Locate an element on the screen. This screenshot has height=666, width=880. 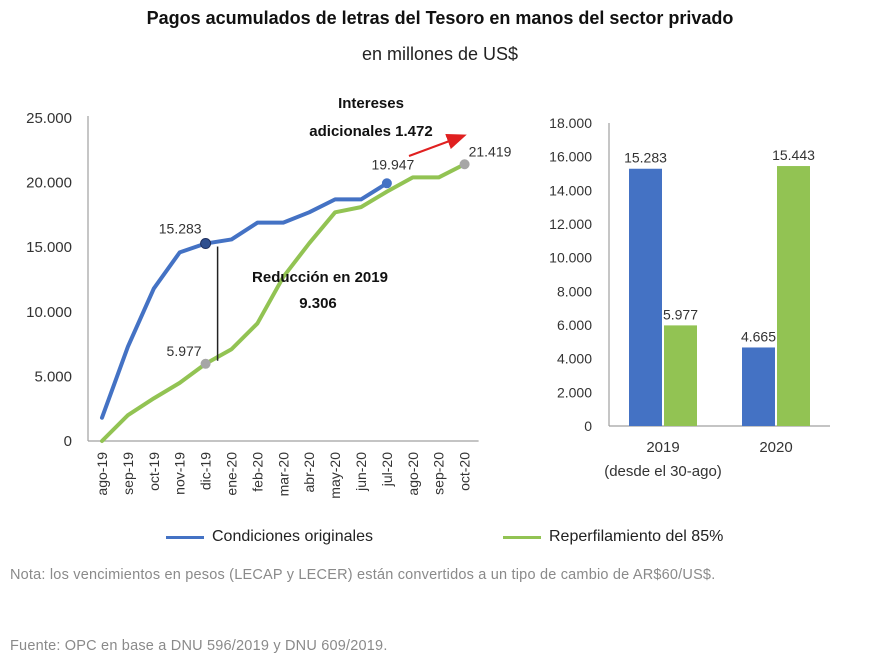
bar-category-label: 2019 is located at coordinates (662, 447).